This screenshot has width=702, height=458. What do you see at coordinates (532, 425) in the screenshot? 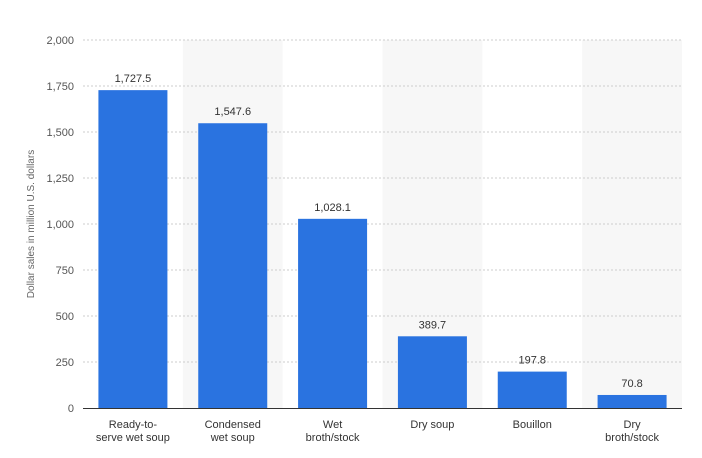
I see `x-tick-label: Bouillon` at bounding box center [532, 425].